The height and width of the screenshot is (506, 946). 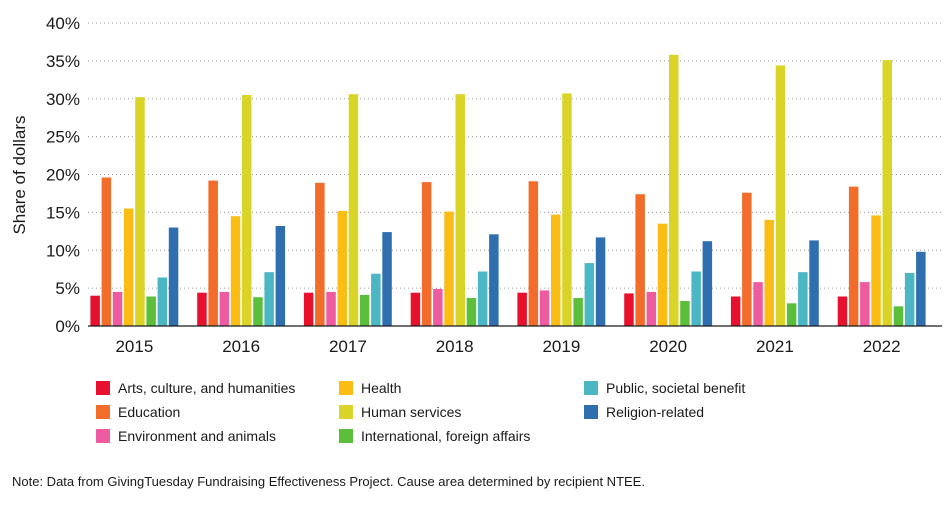 I want to click on x-tick-label: 2018, so click(x=455, y=346).